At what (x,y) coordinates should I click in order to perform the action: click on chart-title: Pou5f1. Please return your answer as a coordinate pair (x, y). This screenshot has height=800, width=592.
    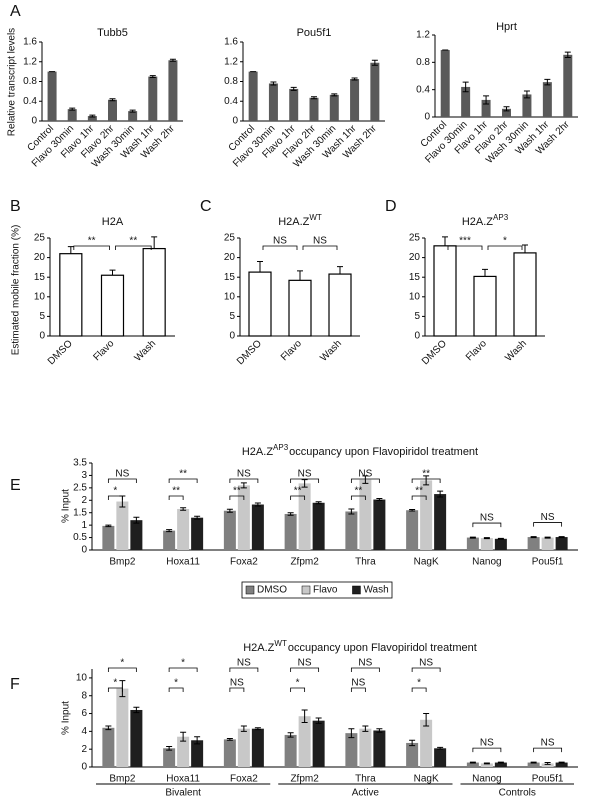
    Looking at the image, I should click on (314, 33).